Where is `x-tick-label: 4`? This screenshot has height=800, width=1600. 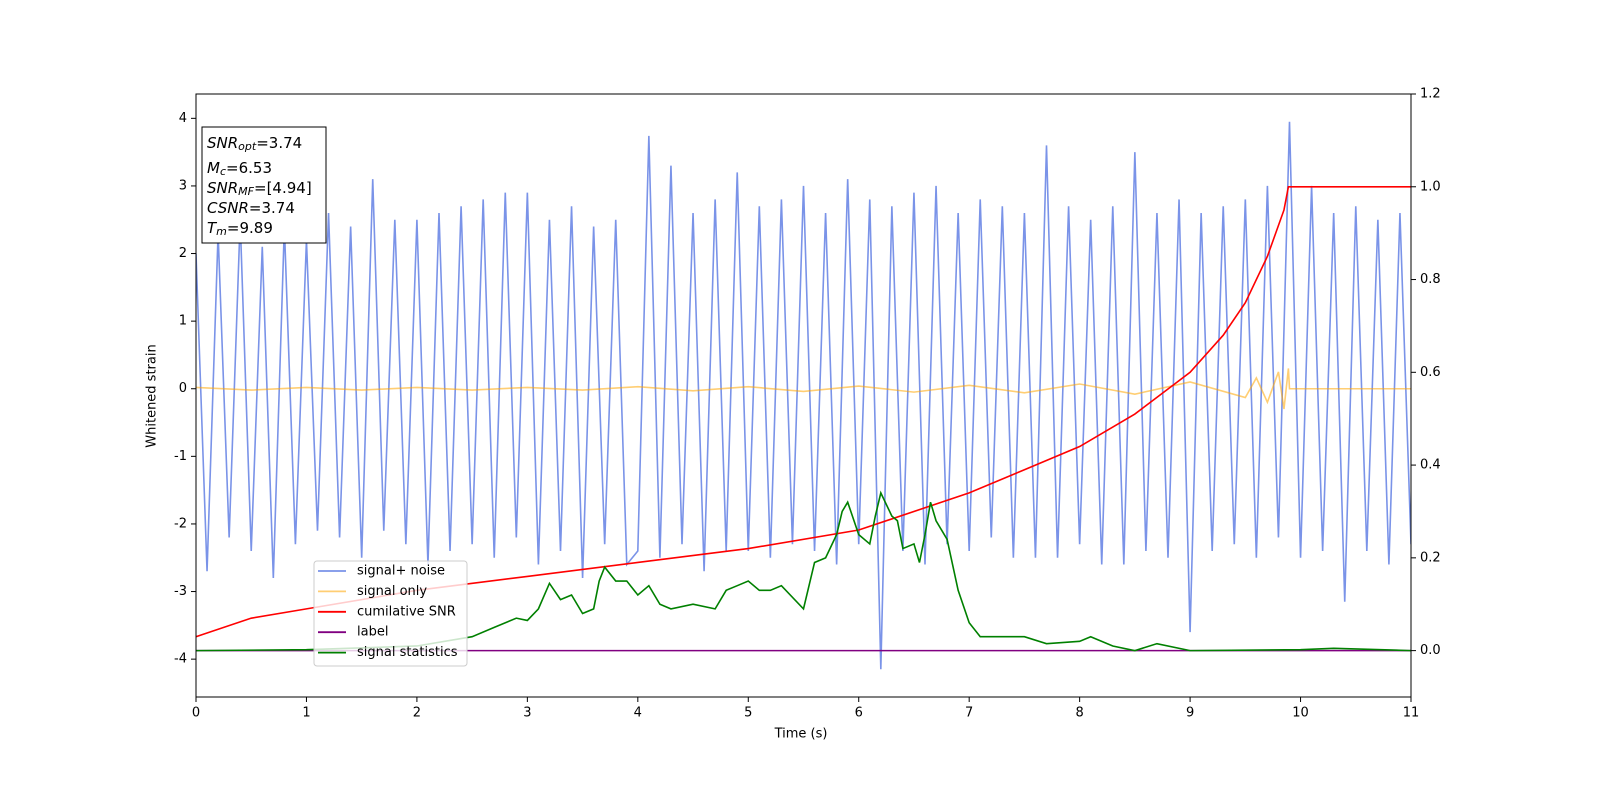
x-tick-label: 4 is located at coordinates (638, 713).